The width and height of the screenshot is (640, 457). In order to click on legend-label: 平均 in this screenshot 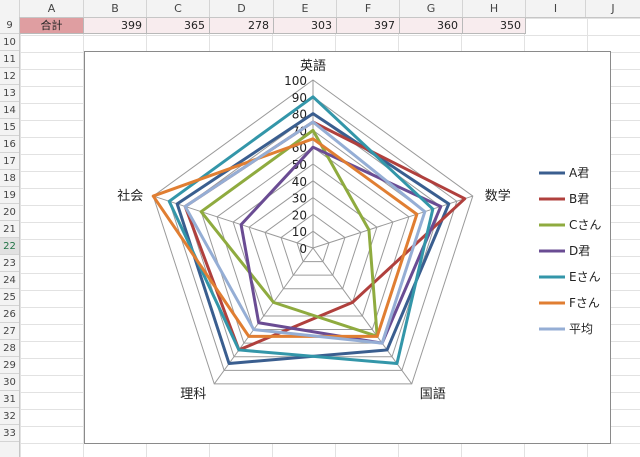, I will do `click(581, 329)`.